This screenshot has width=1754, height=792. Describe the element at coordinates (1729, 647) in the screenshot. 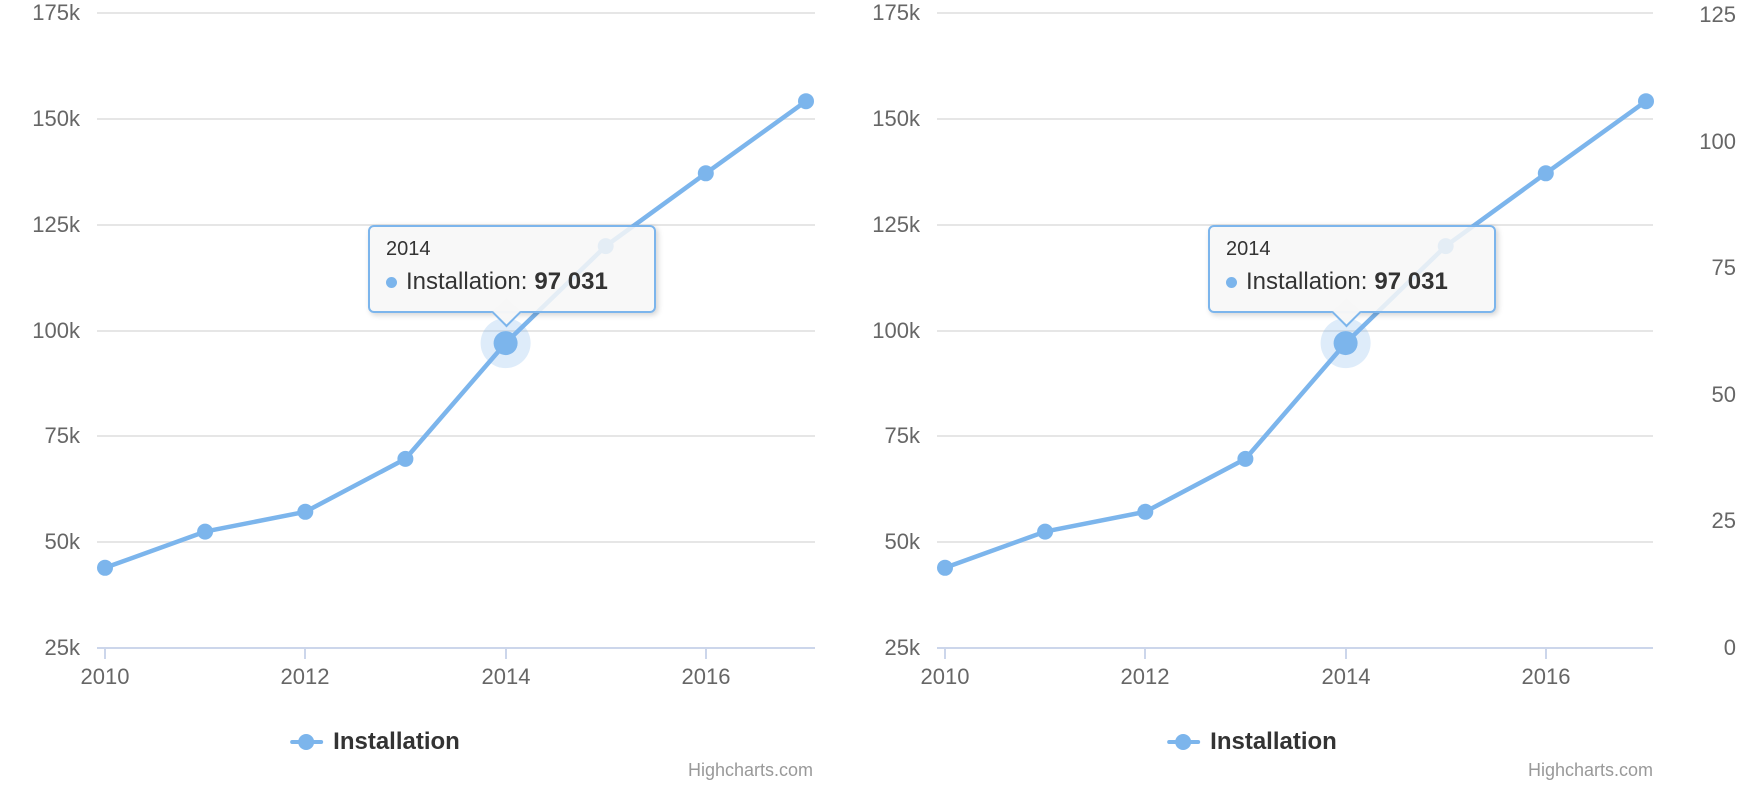

I see `secondary-y-axis-label: 0` at that location.